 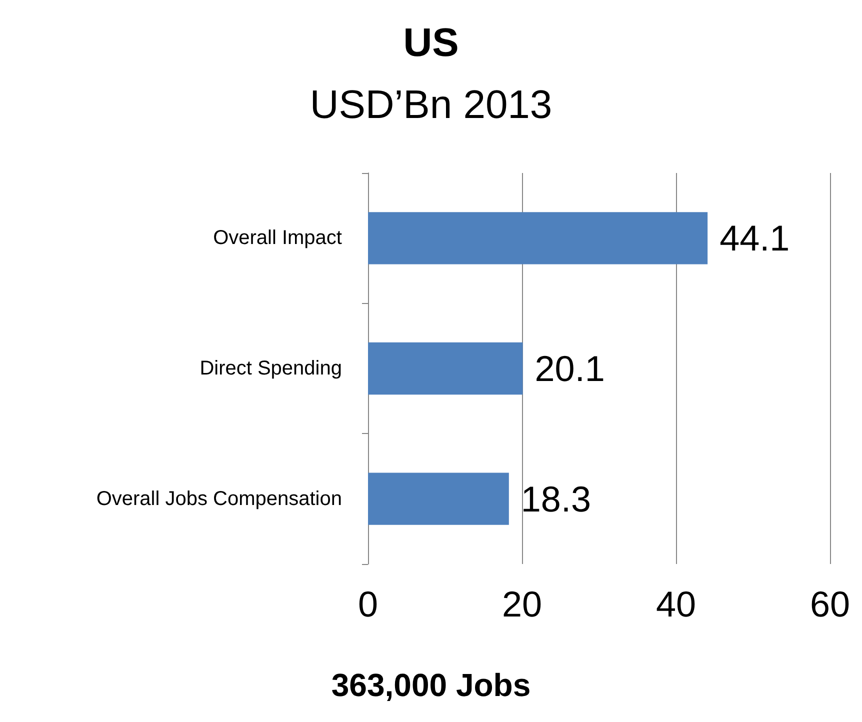 I want to click on chart-subtitle: USD’Bn 2013, so click(x=431, y=105).